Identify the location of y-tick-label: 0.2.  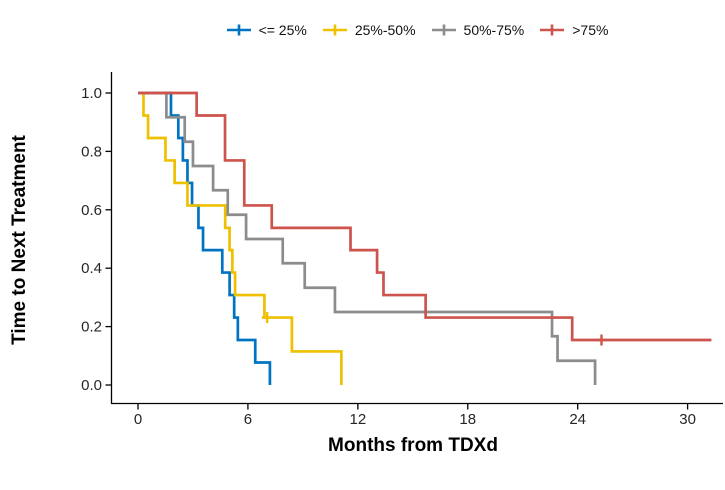
(91, 327).